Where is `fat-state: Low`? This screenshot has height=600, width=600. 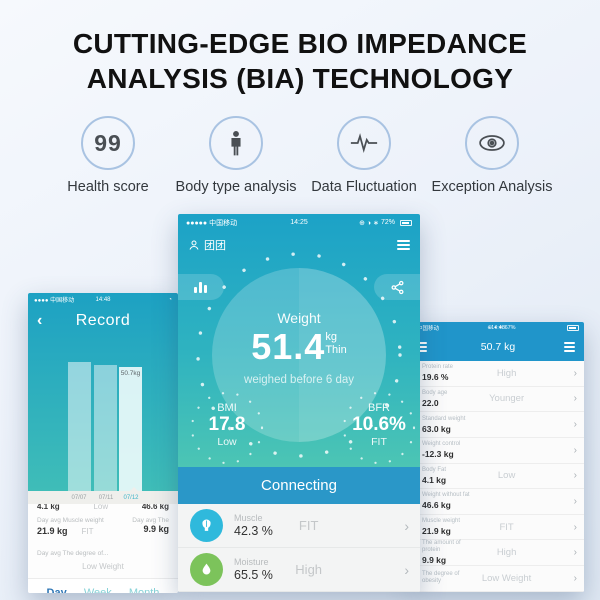 fat-state: Low is located at coordinates (101, 507).